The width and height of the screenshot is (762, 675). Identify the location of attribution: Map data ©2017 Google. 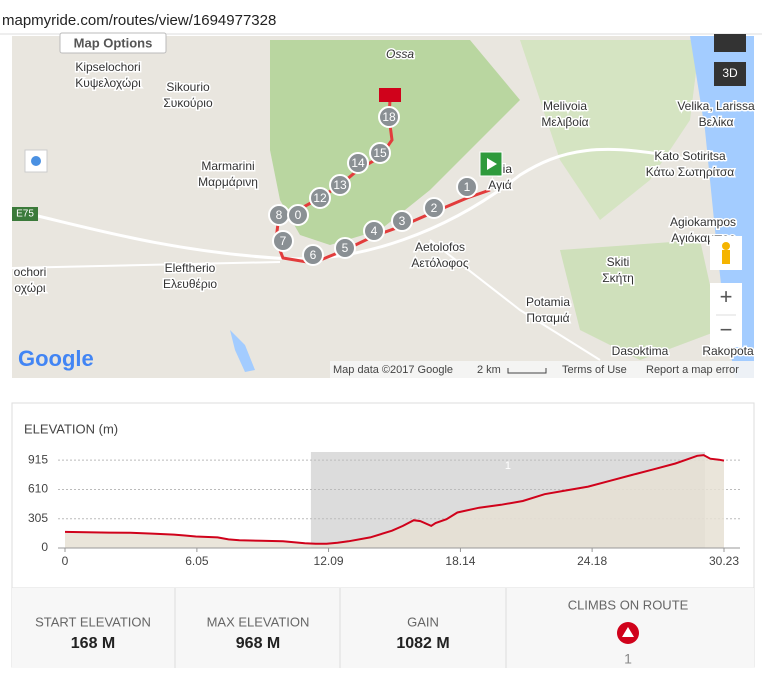
(393, 370).